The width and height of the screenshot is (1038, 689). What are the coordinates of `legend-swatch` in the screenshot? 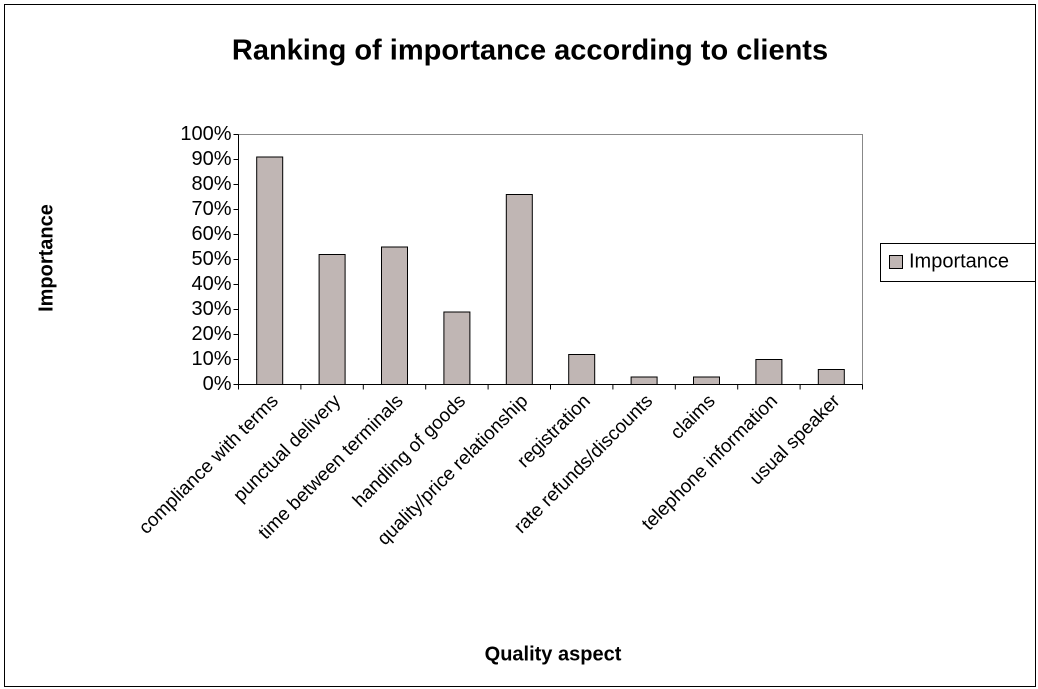 It's located at (896, 262).